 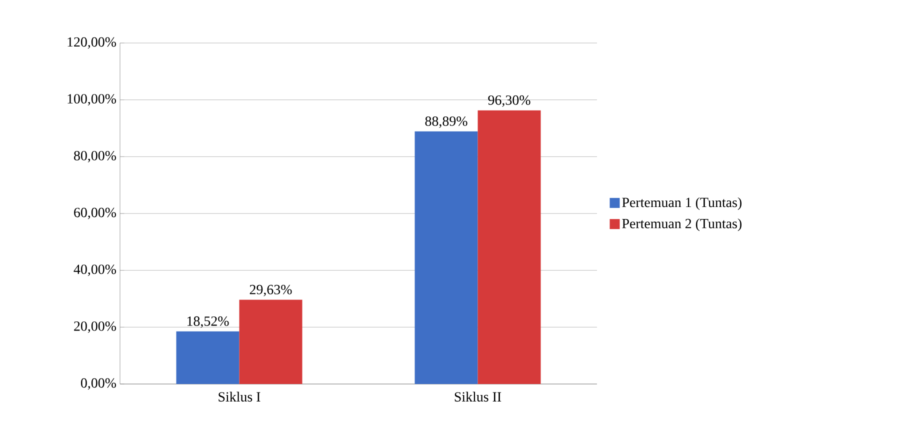 I want to click on y-tick-label: 20,00%, so click(x=95, y=327).